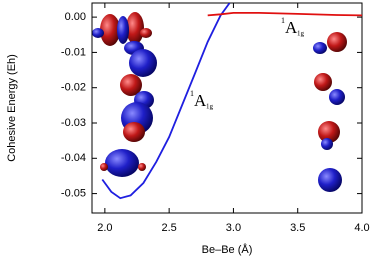  What do you see at coordinates (233, 228) in the screenshot?
I see `x-tick-label: 3.0` at bounding box center [233, 228].